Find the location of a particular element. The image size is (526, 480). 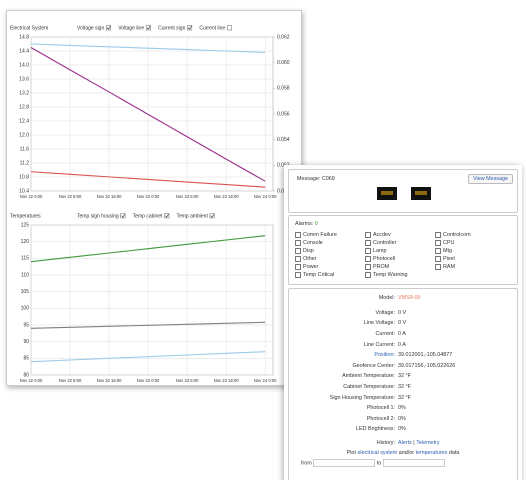

y-tick-label: 10.4 is located at coordinates (24, 191).